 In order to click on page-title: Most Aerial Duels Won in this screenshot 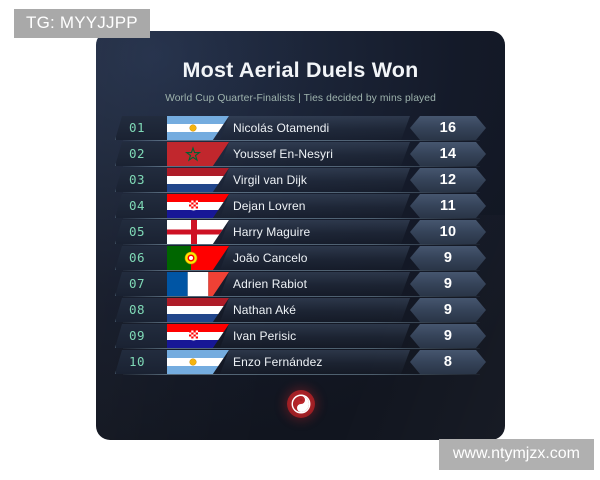, I will do `click(300, 70)`.